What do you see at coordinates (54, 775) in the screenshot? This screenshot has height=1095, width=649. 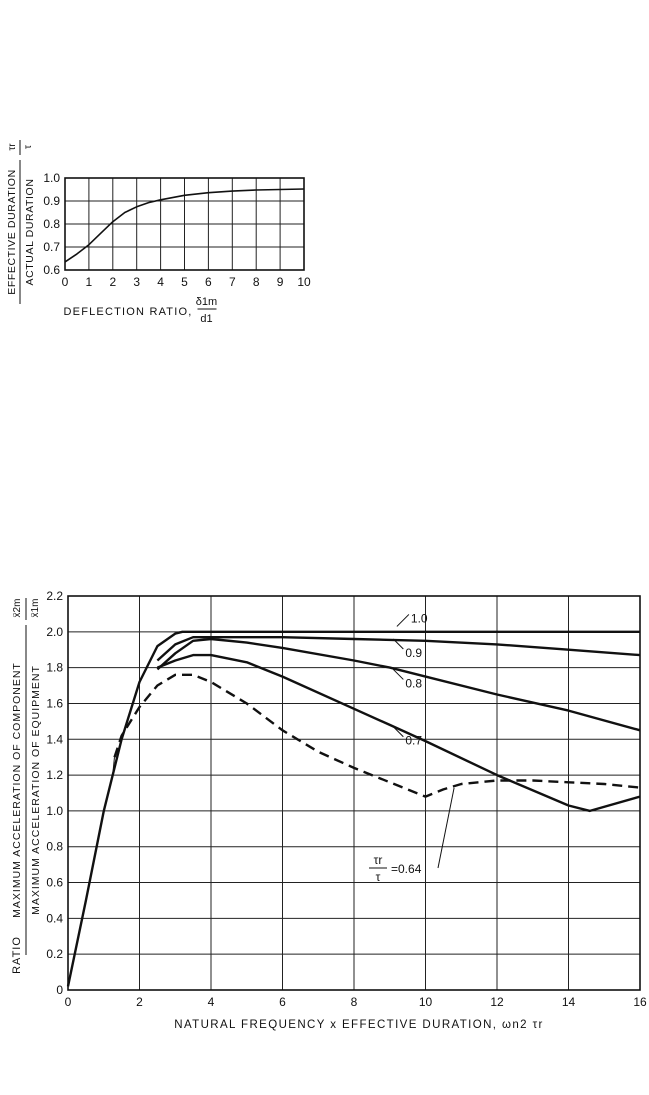 I see `y-tick-label: 1.2` at bounding box center [54, 775].